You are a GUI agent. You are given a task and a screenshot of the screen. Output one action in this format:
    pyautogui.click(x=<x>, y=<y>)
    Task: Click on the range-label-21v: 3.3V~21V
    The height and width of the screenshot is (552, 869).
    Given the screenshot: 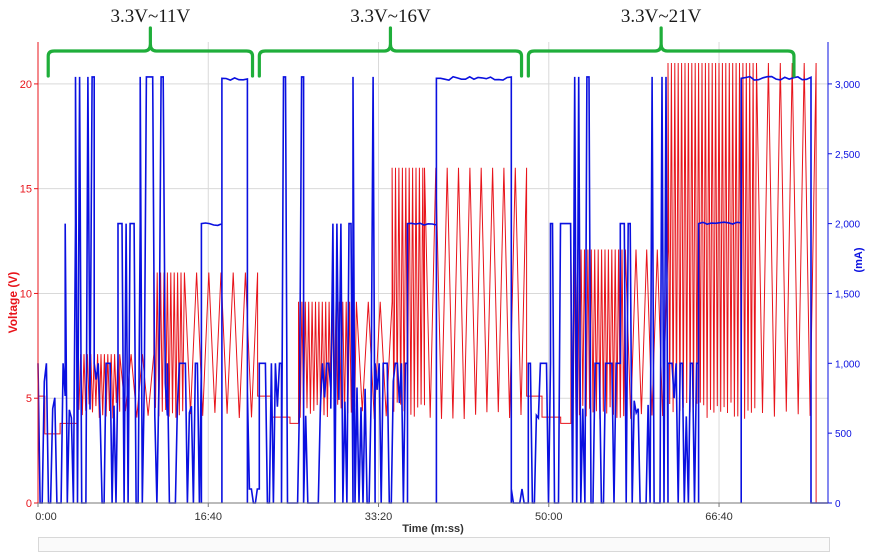 What is the action you would take?
    pyautogui.click(x=661, y=16)
    